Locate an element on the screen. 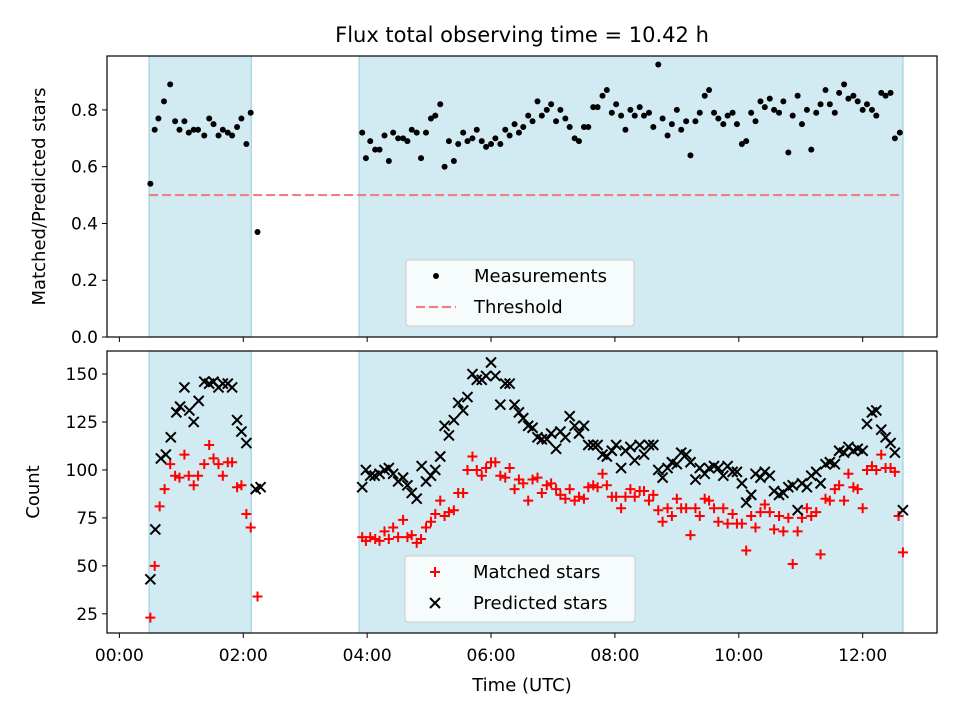  x-tick-label: 12:00 is located at coordinates (862, 656).